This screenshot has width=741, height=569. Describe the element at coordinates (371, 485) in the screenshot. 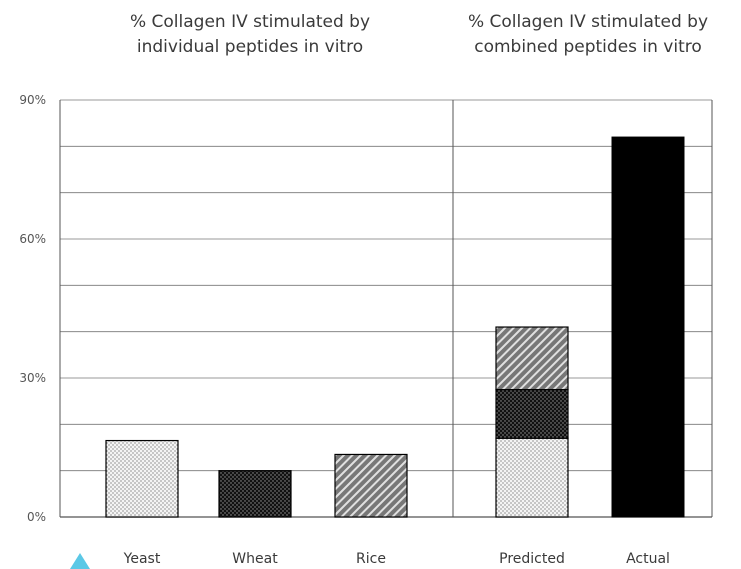

I see `bar-rice` at that location.